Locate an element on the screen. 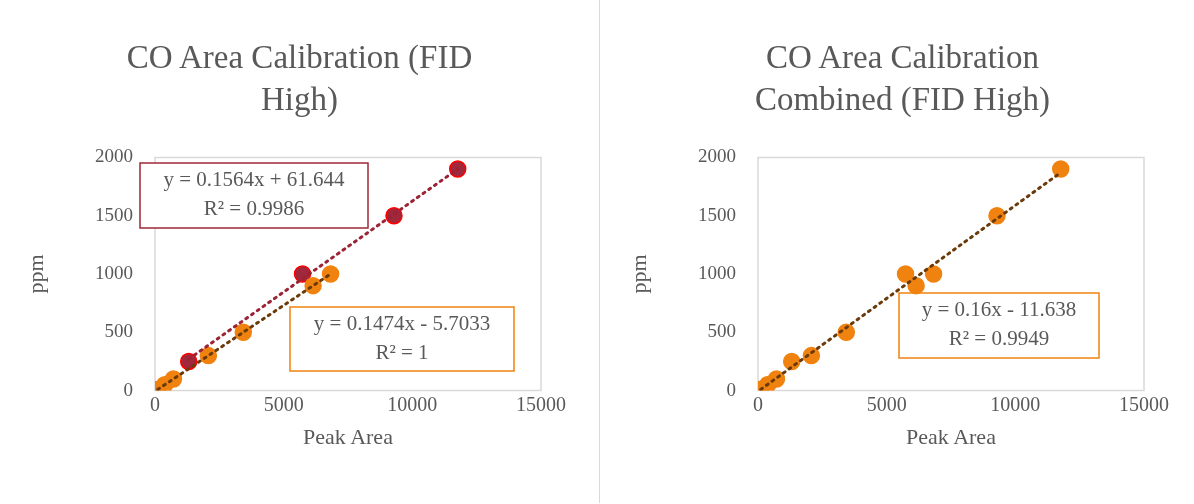 The image size is (1194, 504). annotation: y = 0.1474x - 5.7033 is located at coordinates (402, 322).